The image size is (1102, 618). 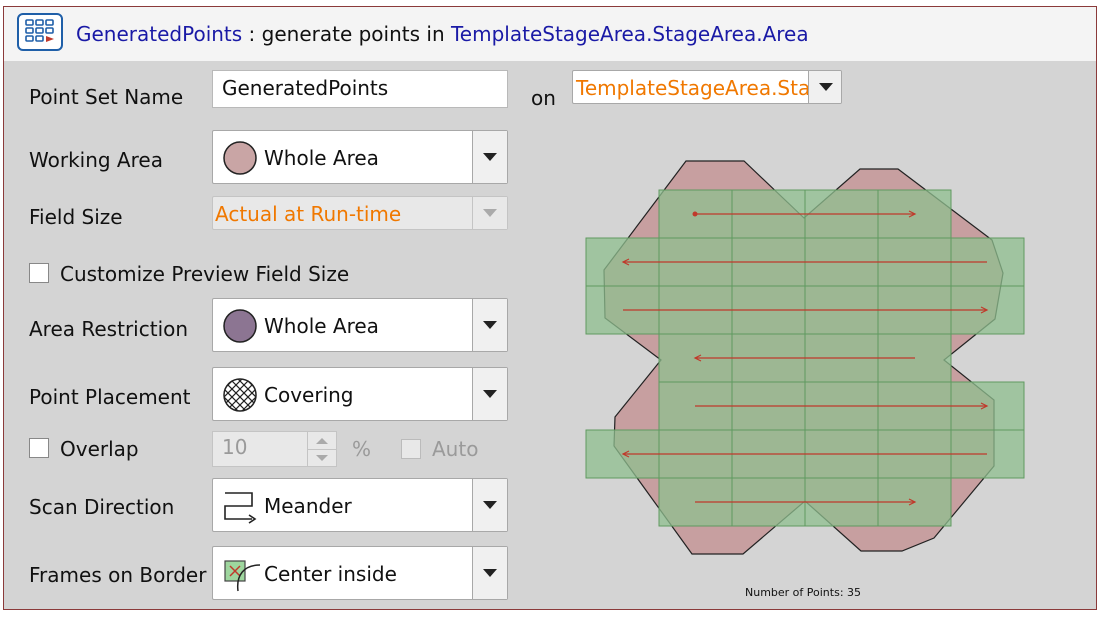 What do you see at coordinates (39, 273) in the screenshot?
I see `customize-preview-checkbox` at bounding box center [39, 273].